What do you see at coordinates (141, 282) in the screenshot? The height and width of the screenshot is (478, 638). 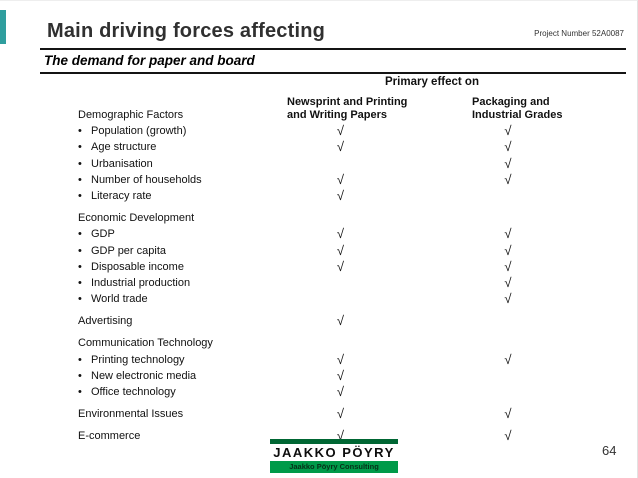 I see `factor-label-text: Industrial production` at bounding box center [141, 282].